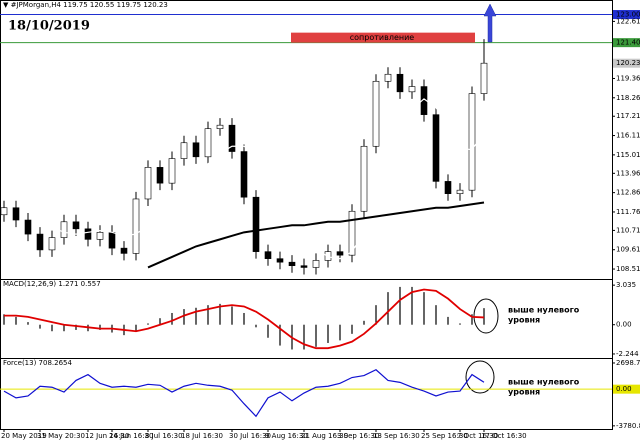 The height and width of the screenshot is (446, 640). What do you see at coordinates (628, 15) in the screenshot?
I see `y-tick-label: 123.00` at bounding box center [628, 15].